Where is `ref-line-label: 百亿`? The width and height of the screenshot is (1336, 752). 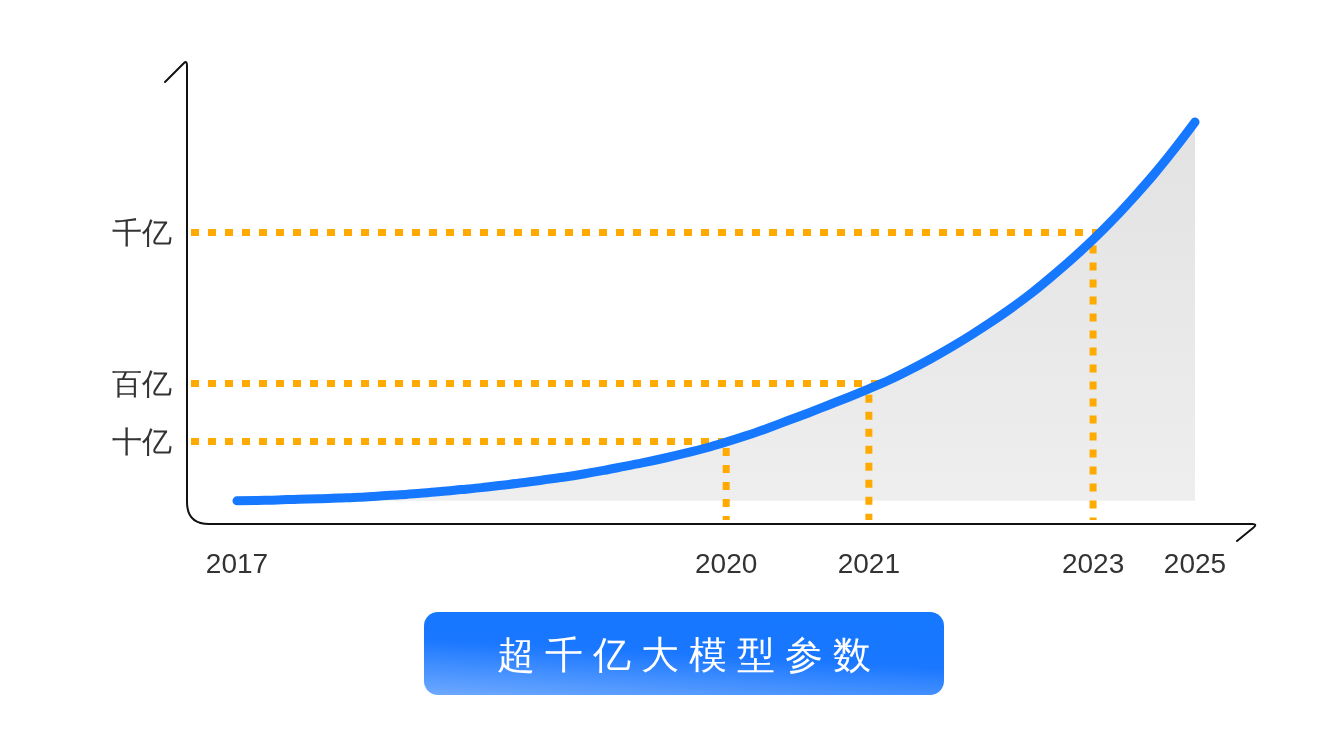 ref-line-label: 百亿 is located at coordinates (142, 384).